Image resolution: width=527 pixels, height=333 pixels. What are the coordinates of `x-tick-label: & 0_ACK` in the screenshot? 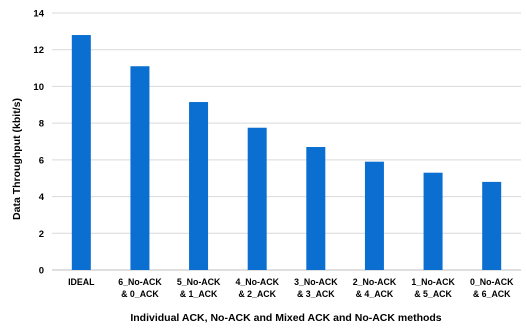 It's located at (140, 294).